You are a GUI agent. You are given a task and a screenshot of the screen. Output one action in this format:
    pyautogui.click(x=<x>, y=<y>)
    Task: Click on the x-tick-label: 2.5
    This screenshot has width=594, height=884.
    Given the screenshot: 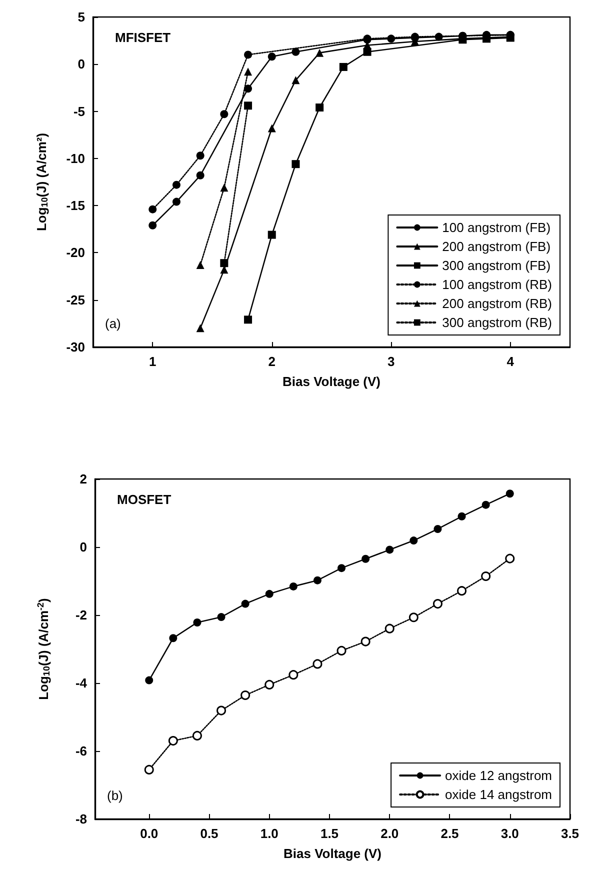 What is the action you would take?
    pyautogui.click(x=449, y=833)
    